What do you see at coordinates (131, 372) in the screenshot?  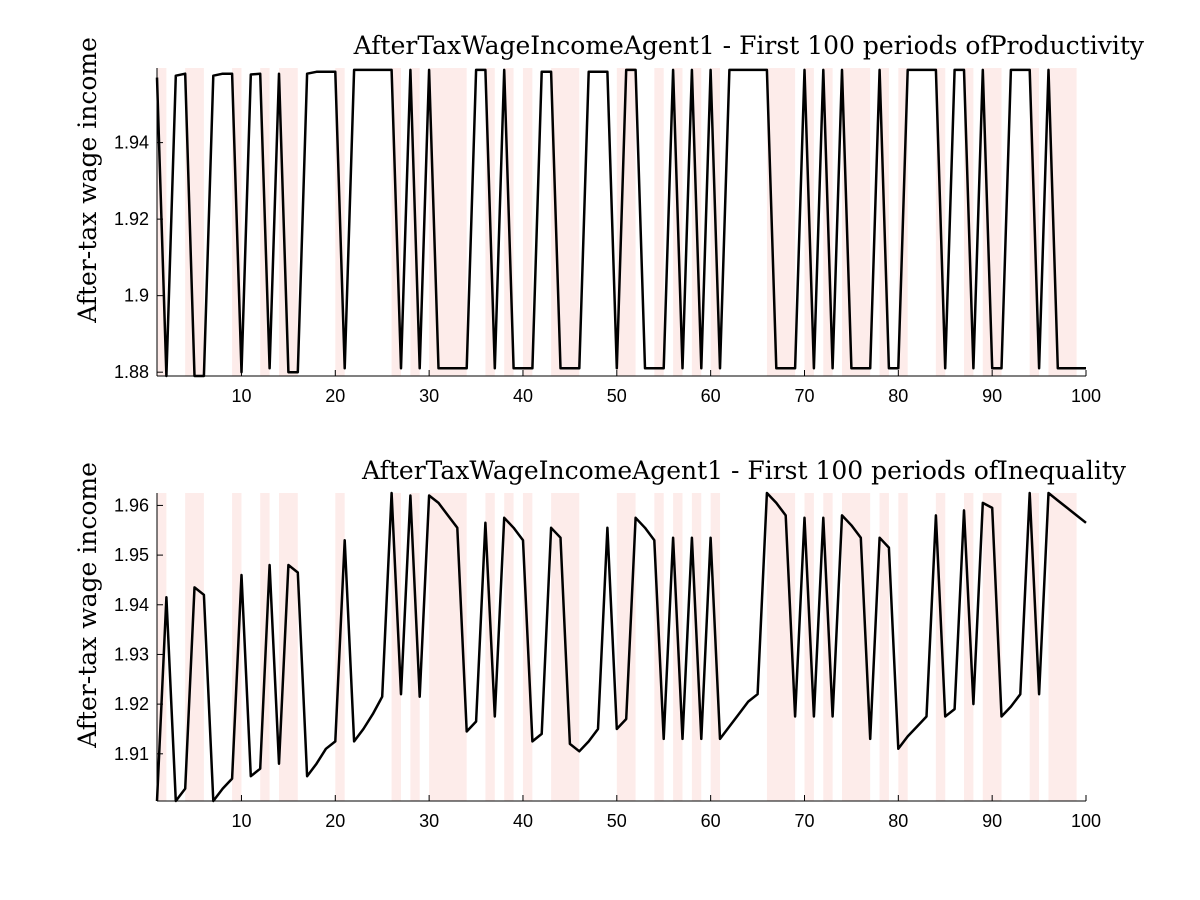 I see `y-tick-label: 1.88` at bounding box center [131, 372].